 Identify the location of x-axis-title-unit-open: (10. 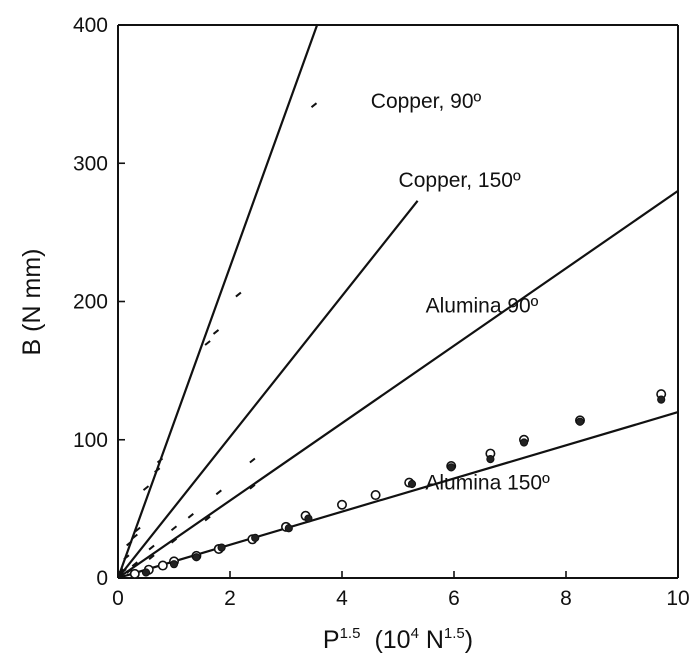
(392, 640).